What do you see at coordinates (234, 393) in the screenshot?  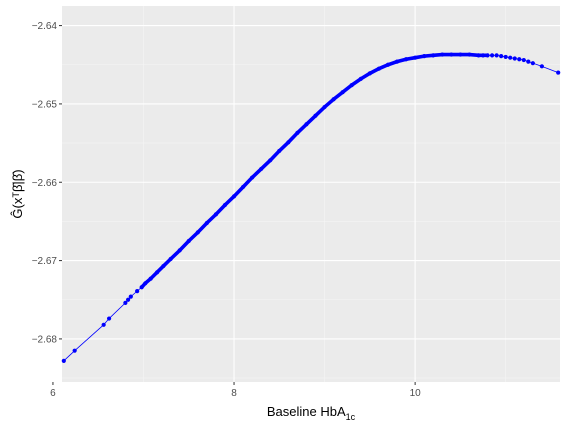 I see `x-tick-label: 8` at bounding box center [234, 393].